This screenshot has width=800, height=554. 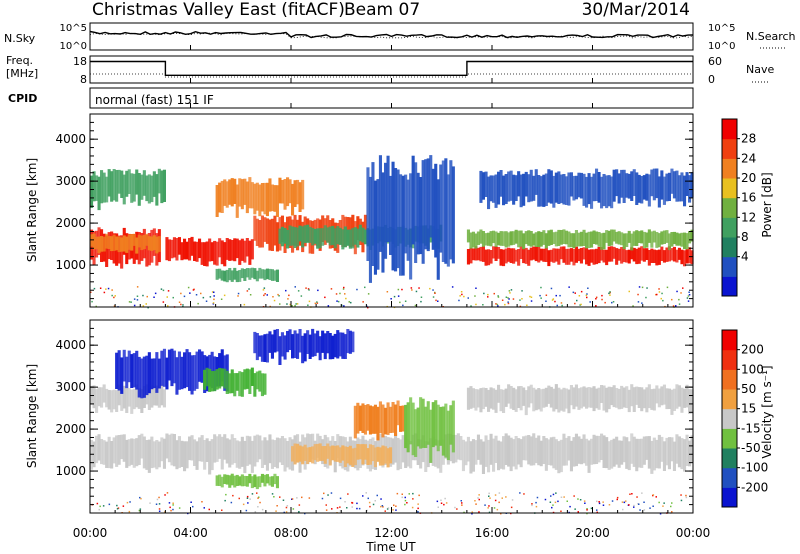 What do you see at coordinates (19, 60) in the screenshot?
I see `freq-label: Freq.` at bounding box center [19, 60].